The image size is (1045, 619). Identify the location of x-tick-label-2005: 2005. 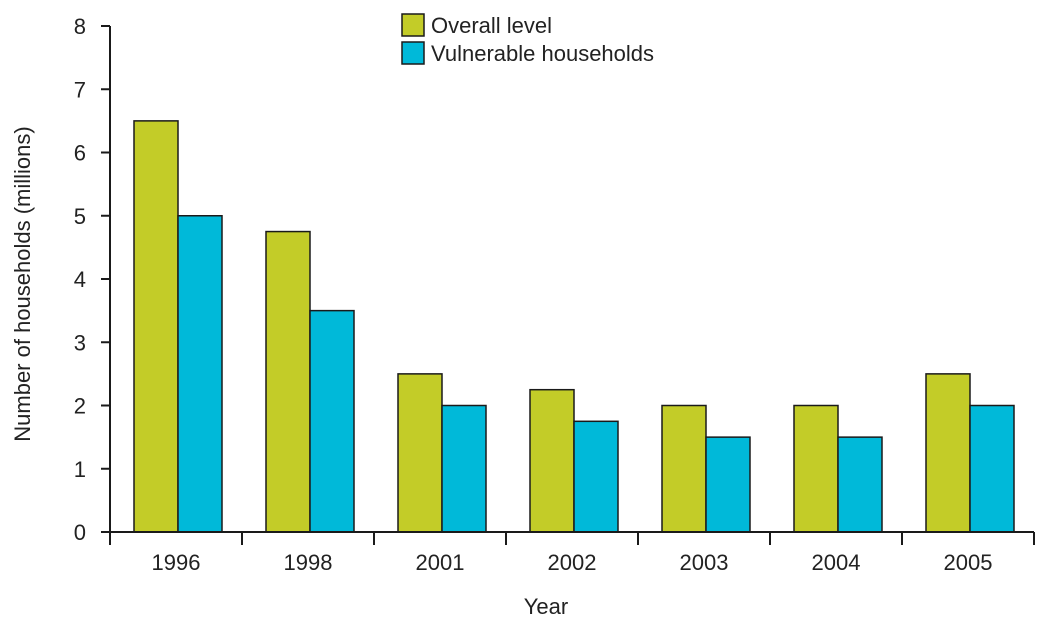
(968, 562).